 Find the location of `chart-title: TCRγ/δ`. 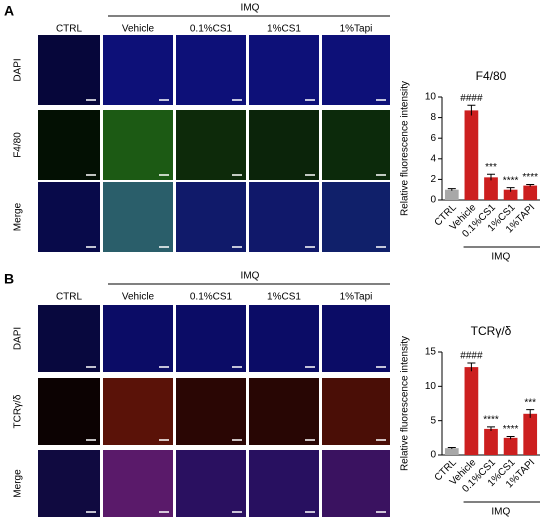

chart-title: TCRγ/δ is located at coordinates (491, 331).